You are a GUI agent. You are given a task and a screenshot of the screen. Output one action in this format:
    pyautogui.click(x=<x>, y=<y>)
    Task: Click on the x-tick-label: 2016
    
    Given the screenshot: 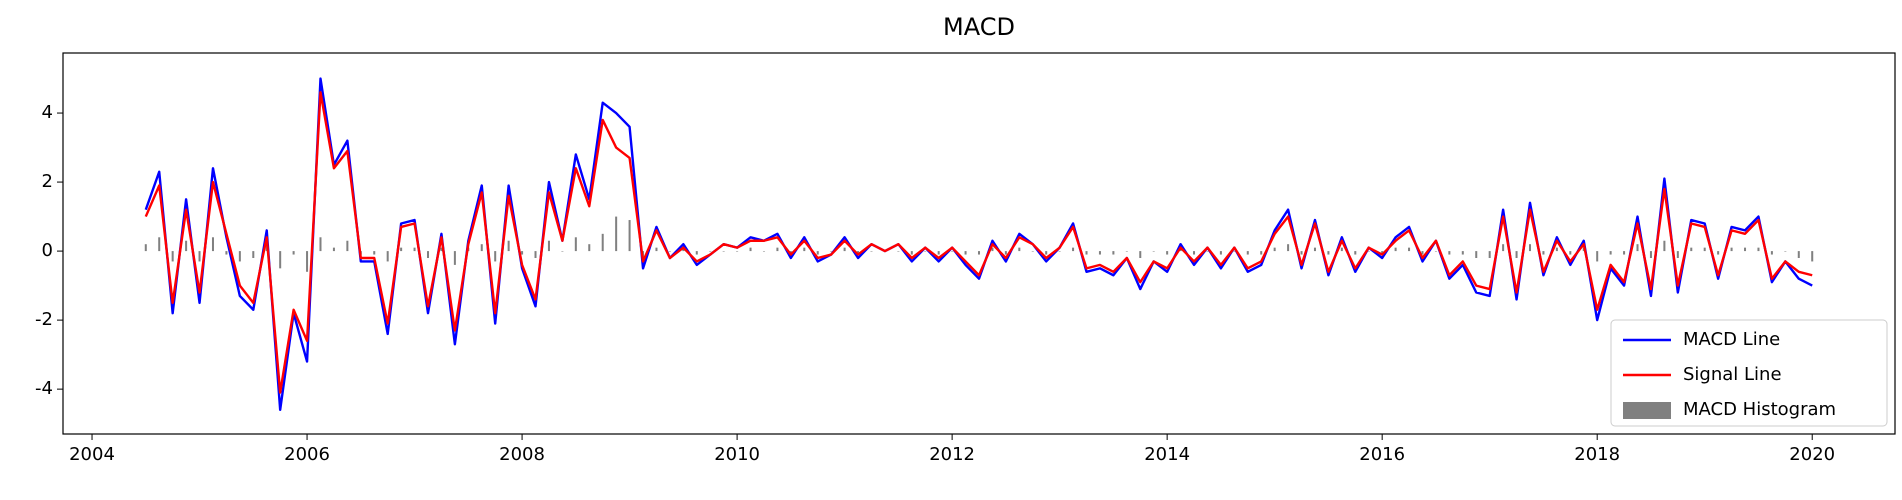 What is the action you would take?
    pyautogui.click(x=1382, y=454)
    